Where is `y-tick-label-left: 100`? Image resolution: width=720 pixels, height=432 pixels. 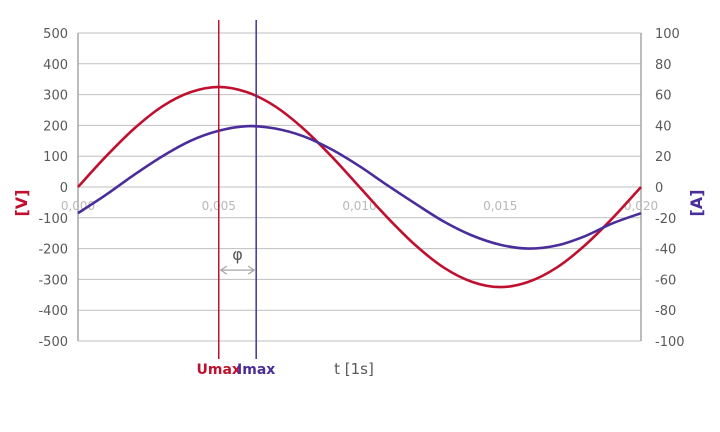 y-tick-label-left: 100 is located at coordinates (55, 157).